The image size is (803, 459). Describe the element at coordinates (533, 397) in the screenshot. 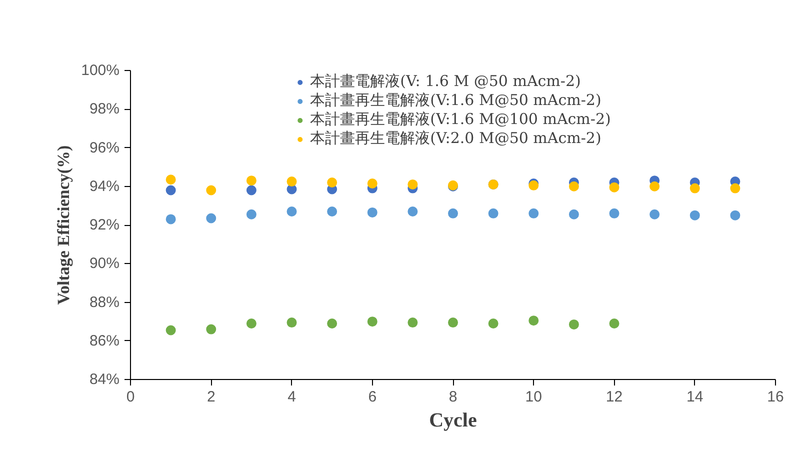

I see `x-tick-label: 10` at that location.